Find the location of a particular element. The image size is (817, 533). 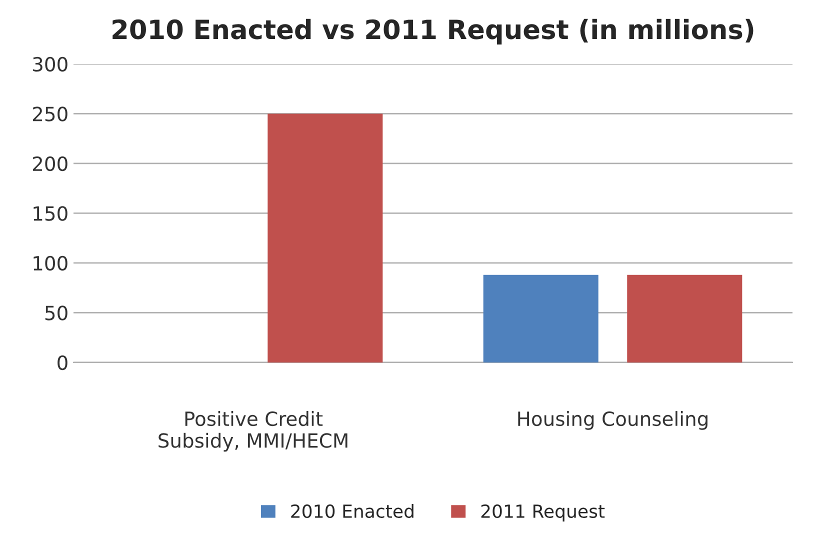

x-tick-label: Positive Credit Subsidy, MMI/HECM is located at coordinates (253, 431).